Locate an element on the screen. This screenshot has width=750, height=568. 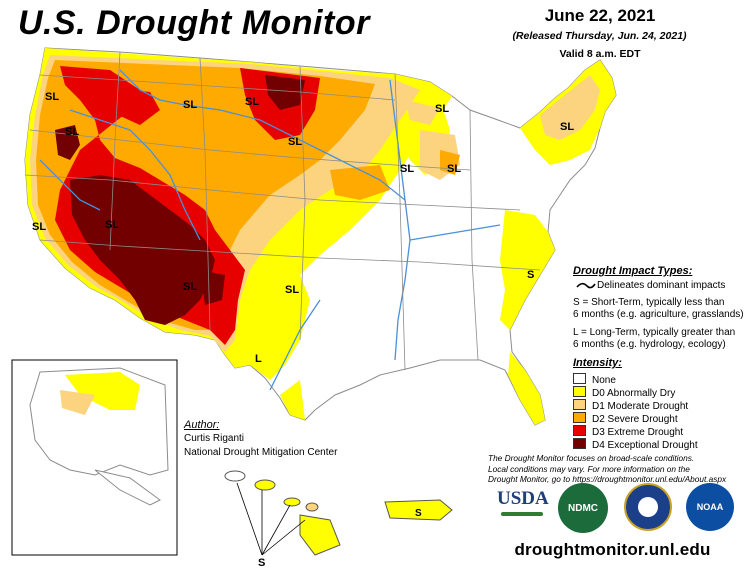
sl-label-ne: SL is located at coordinates (567, 127).